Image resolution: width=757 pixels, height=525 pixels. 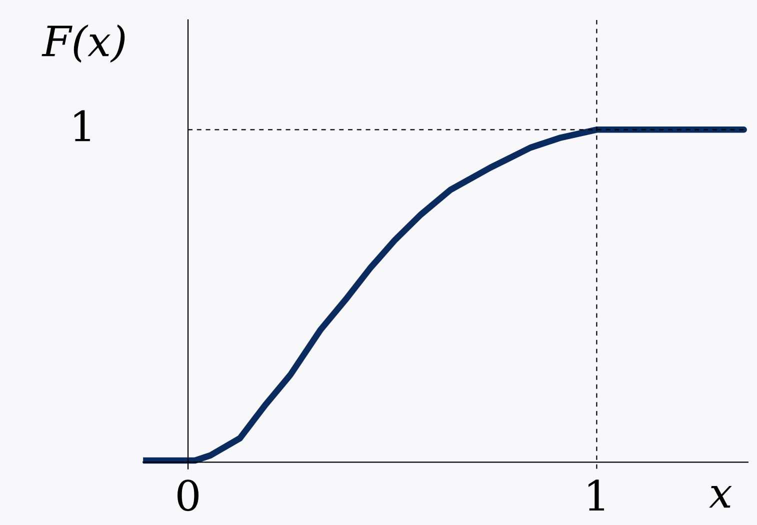 What do you see at coordinates (188, 496) in the screenshot?
I see `x-tick-label: 0` at bounding box center [188, 496].